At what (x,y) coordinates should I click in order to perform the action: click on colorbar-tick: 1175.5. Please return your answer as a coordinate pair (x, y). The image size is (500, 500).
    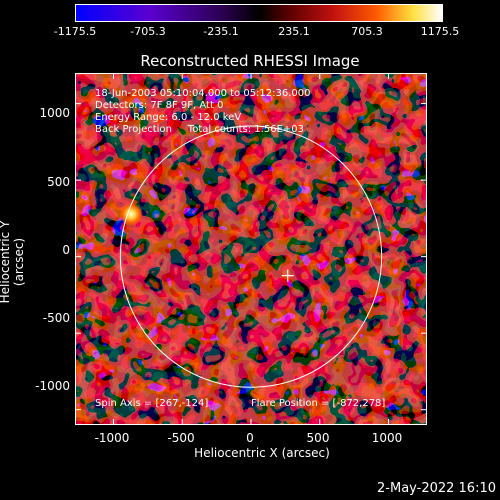
    Looking at the image, I should click on (440, 31).